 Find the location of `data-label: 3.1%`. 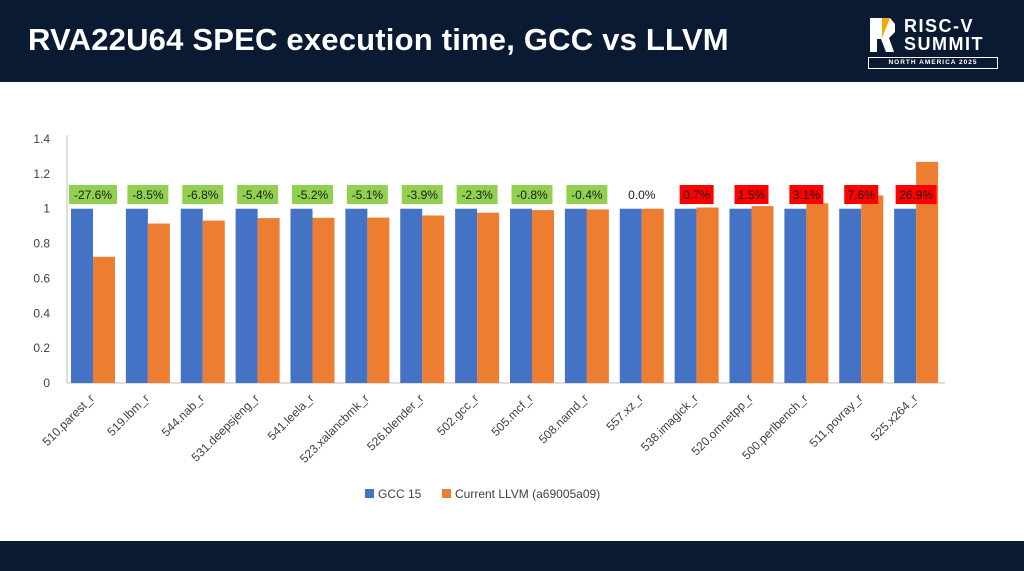

data-label: 3.1% is located at coordinates (807, 195).